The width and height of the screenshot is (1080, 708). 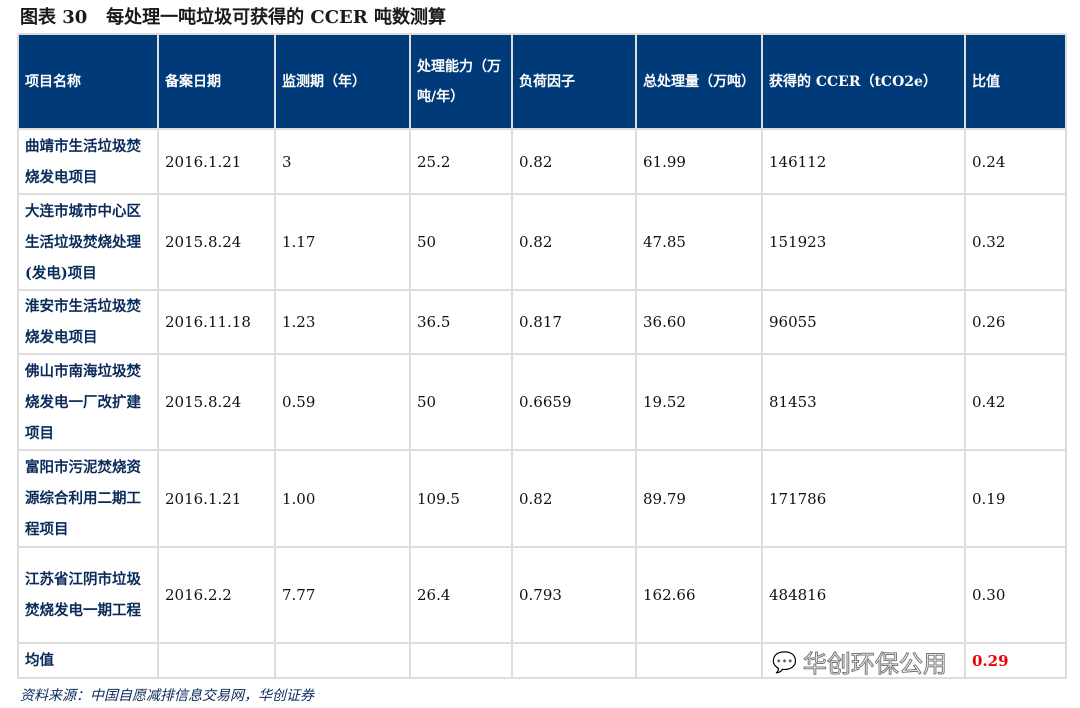 What do you see at coordinates (1015, 161) in the screenshot?
I see `data-cell: 0.24` at bounding box center [1015, 161].